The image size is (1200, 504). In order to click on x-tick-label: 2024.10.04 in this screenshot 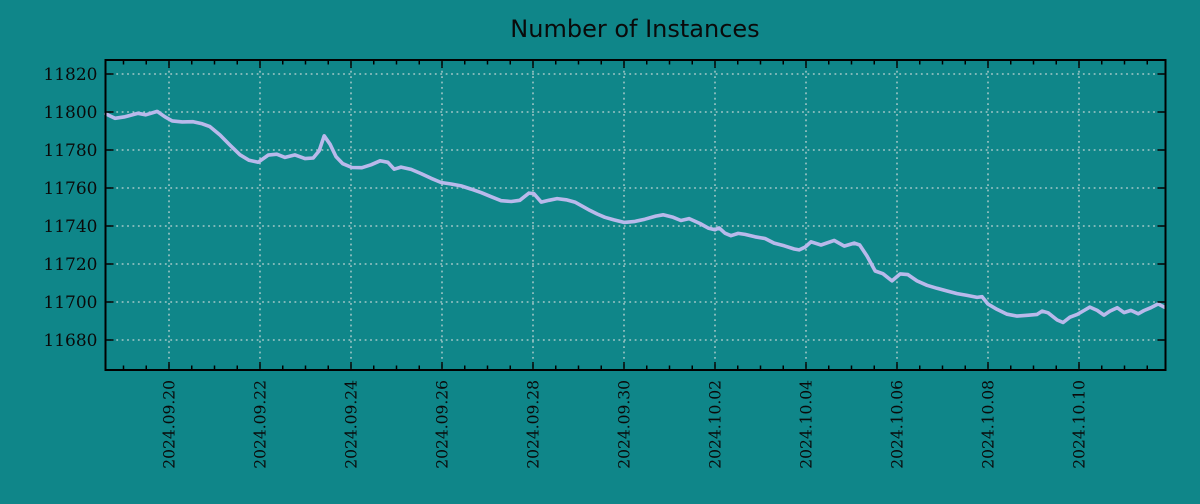, I will do `click(807, 424)`.